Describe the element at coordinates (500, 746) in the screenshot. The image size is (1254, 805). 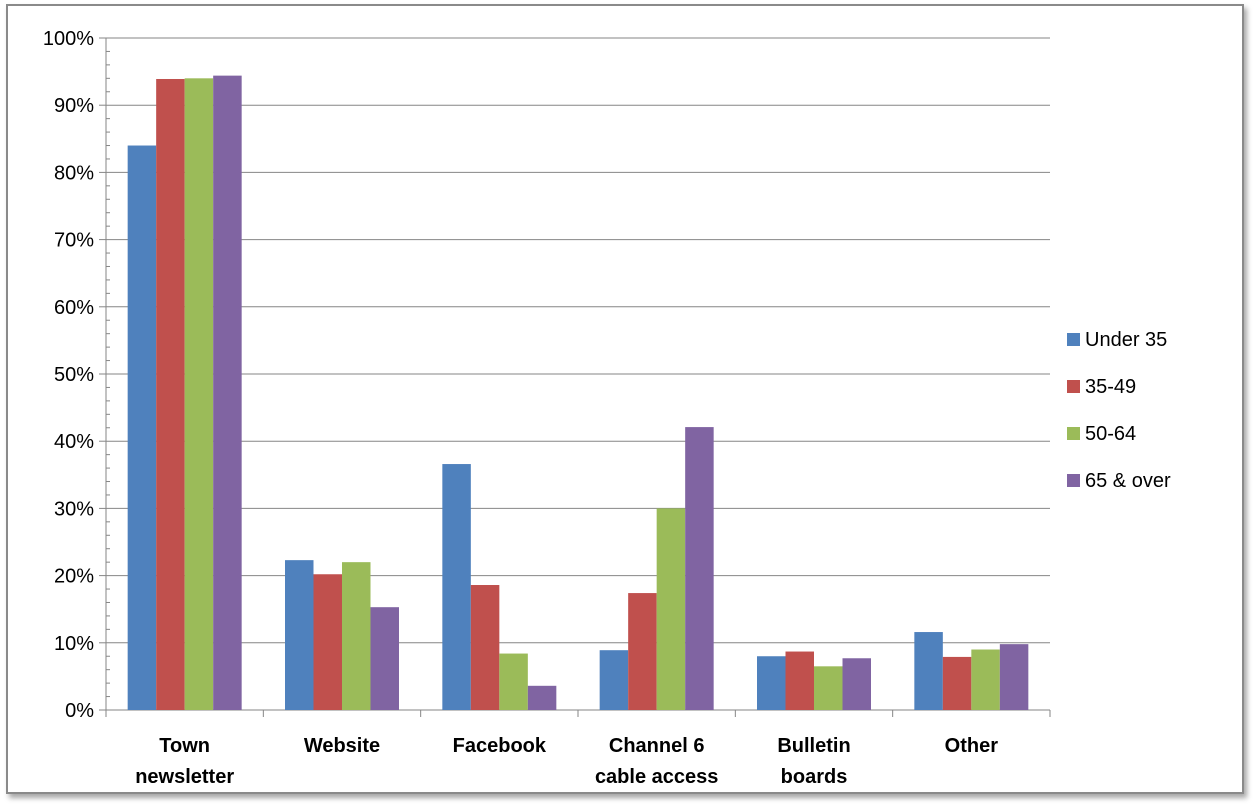
I see `x-category-label: Facebook` at that location.